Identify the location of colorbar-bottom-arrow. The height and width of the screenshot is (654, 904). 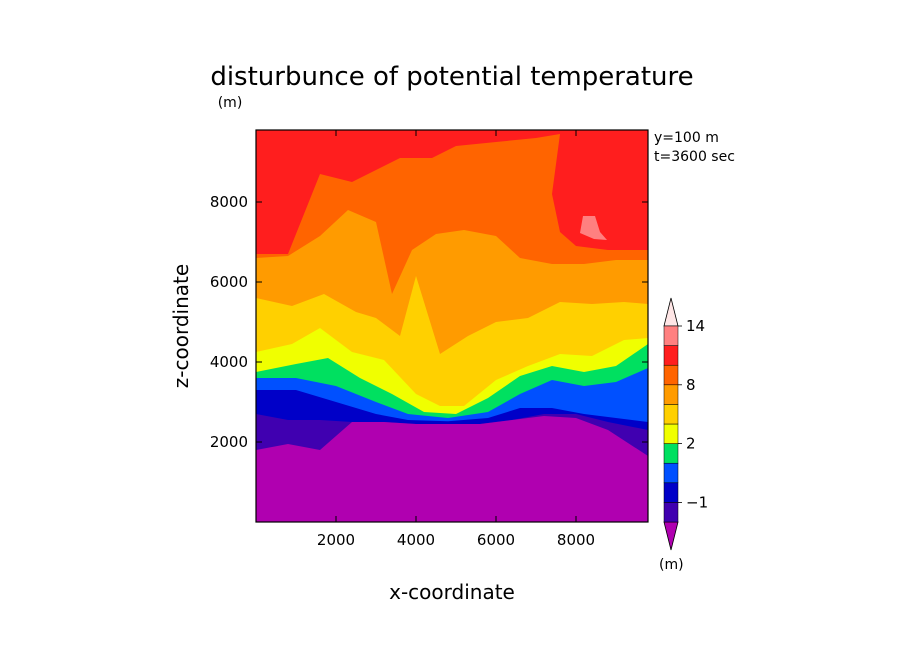
(671, 536).